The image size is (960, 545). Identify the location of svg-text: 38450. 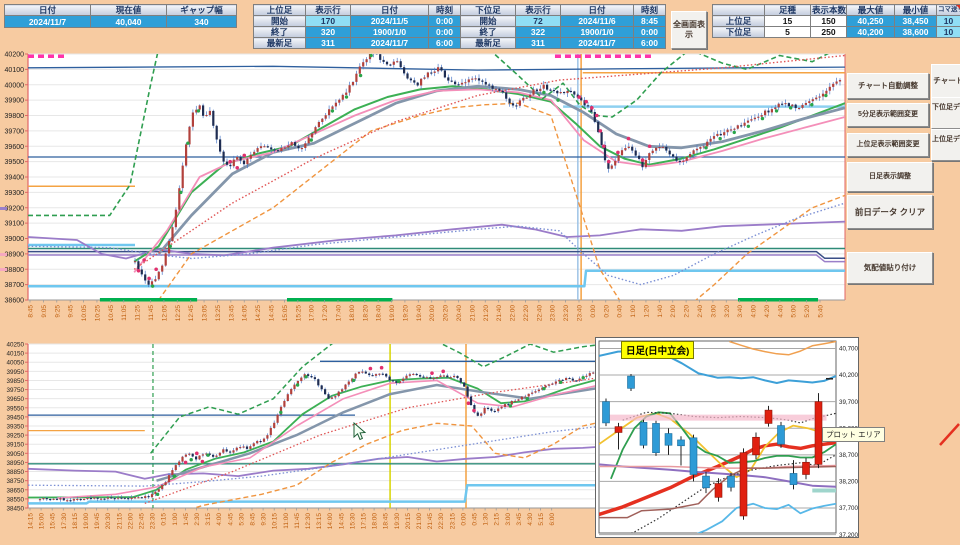
(15, 509).